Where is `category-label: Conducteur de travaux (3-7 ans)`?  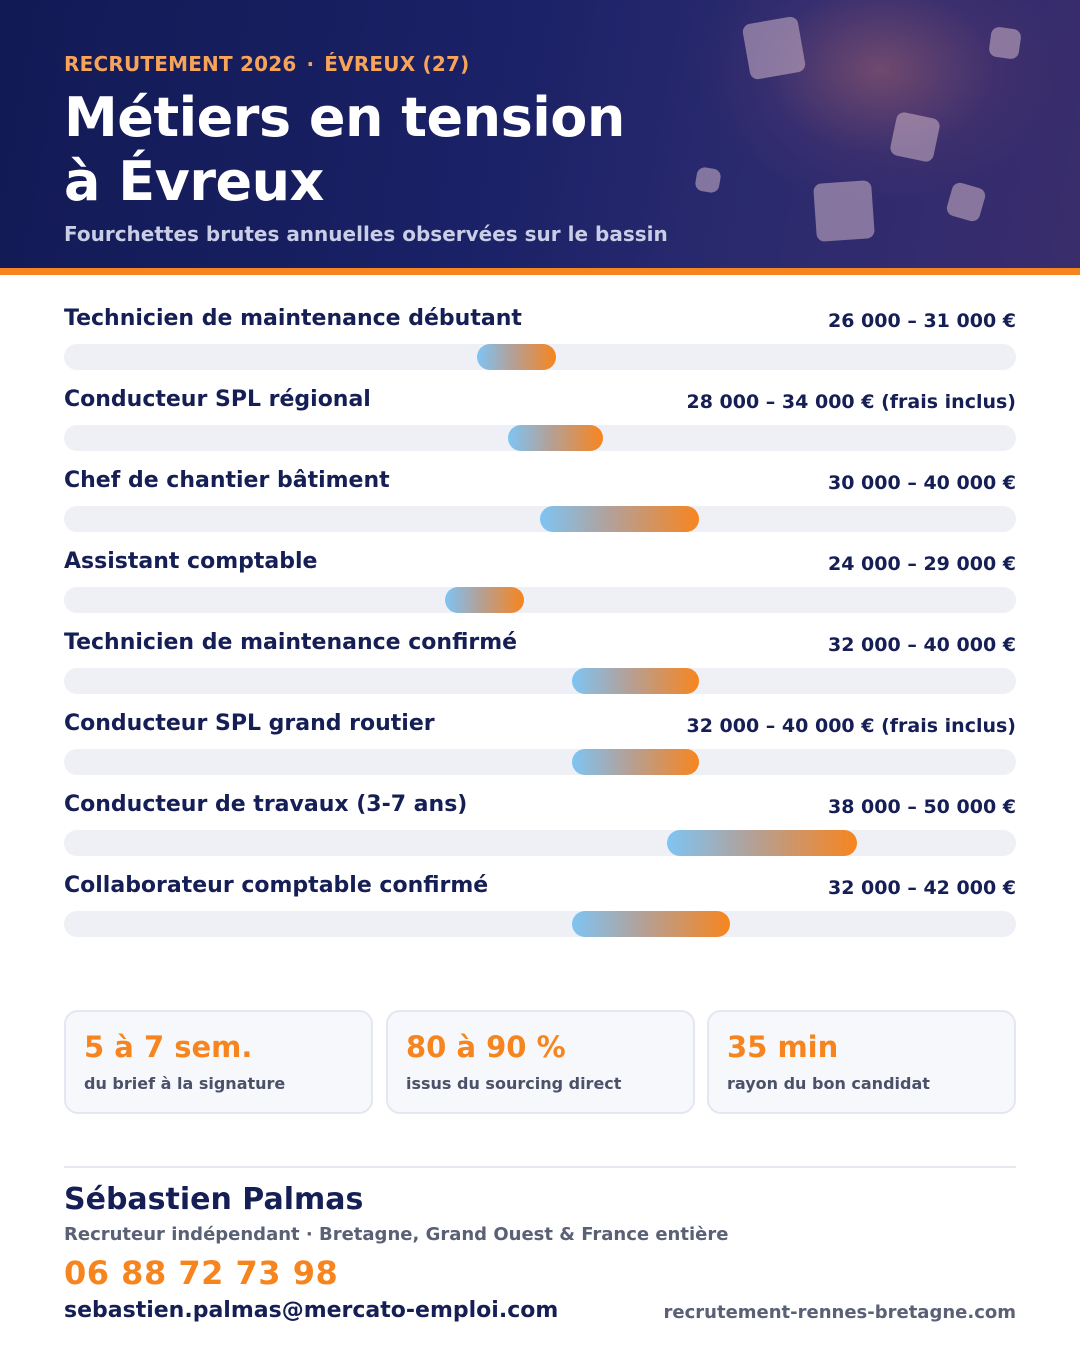
category-label: Conducteur de travaux (3-7 ans) is located at coordinates (266, 804).